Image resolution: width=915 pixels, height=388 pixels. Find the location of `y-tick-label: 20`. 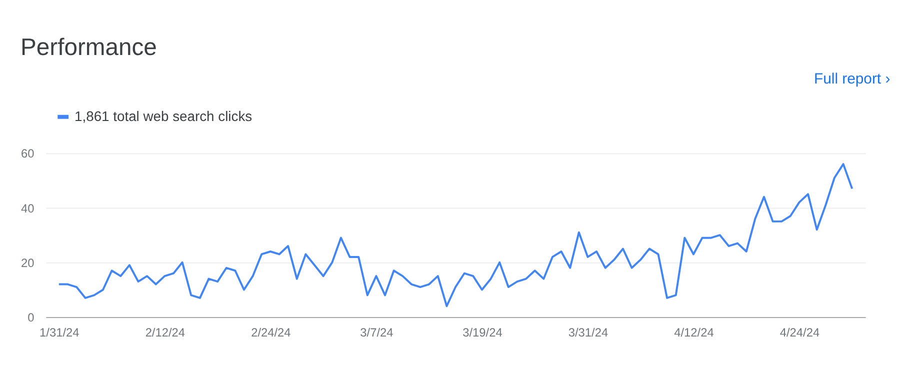

y-tick-label: 20 is located at coordinates (28, 263).